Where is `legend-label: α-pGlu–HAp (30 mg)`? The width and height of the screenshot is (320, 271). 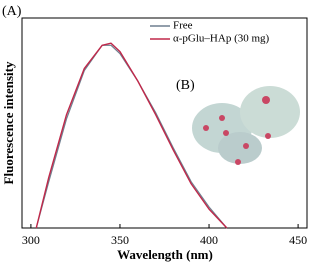
legend-label: α-pGlu–HAp (30 mg) is located at coordinates (221, 39).